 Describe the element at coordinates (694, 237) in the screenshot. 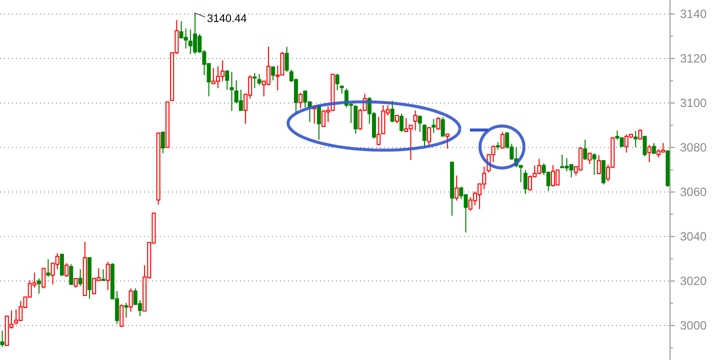

I see `y-tick-label: 3040` at that location.